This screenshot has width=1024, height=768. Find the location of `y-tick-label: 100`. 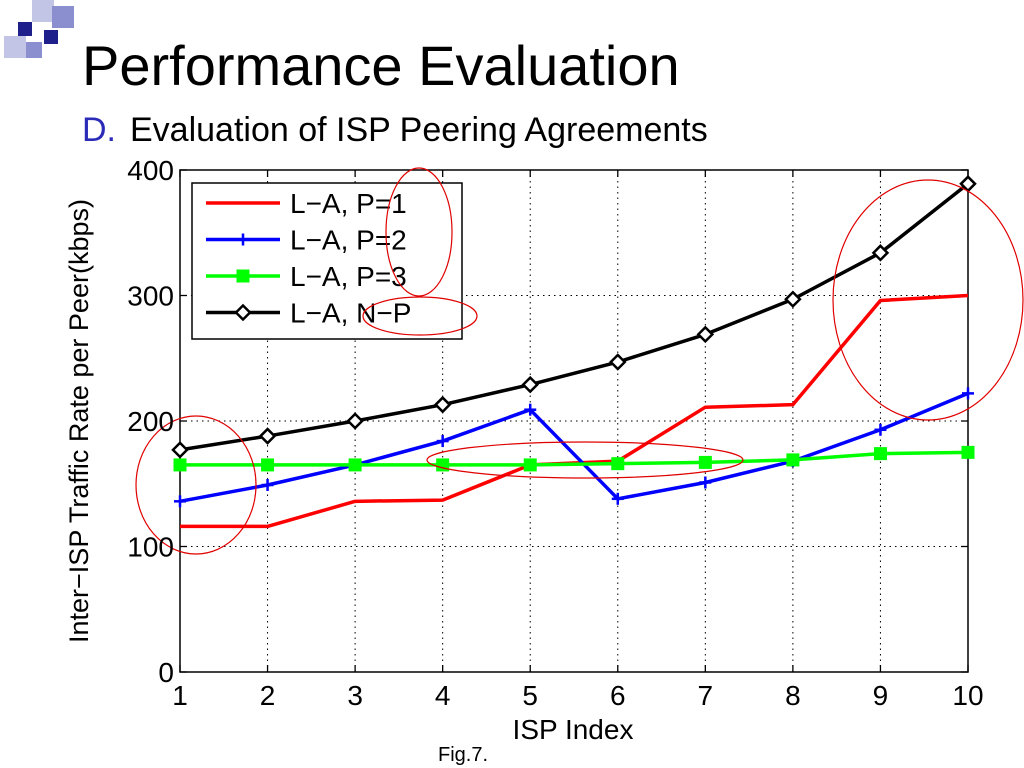

y-tick-label: 100 is located at coordinates (150, 547).